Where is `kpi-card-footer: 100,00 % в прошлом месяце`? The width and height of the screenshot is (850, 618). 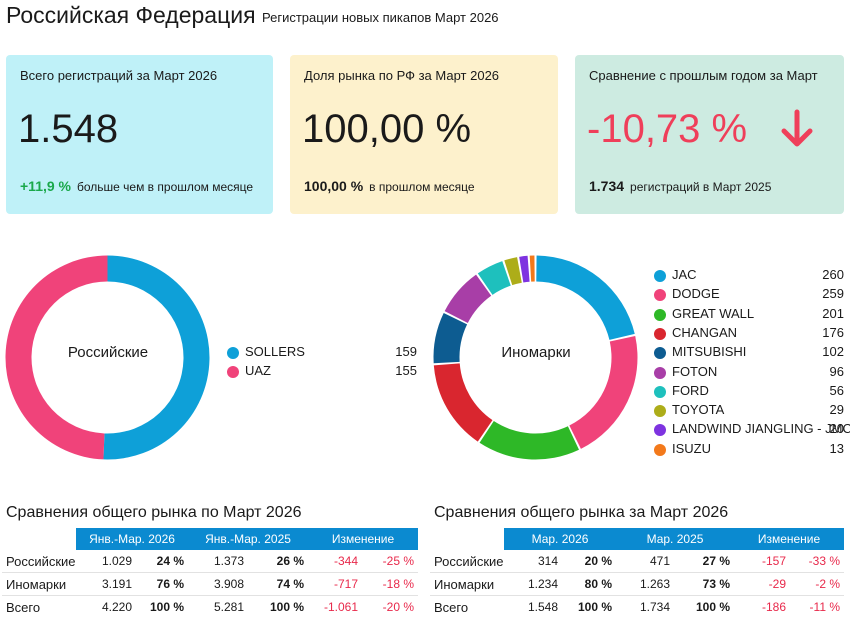 kpi-card-footer: 100,00 % в прошлом месяце is located at coordinates (389, 186).